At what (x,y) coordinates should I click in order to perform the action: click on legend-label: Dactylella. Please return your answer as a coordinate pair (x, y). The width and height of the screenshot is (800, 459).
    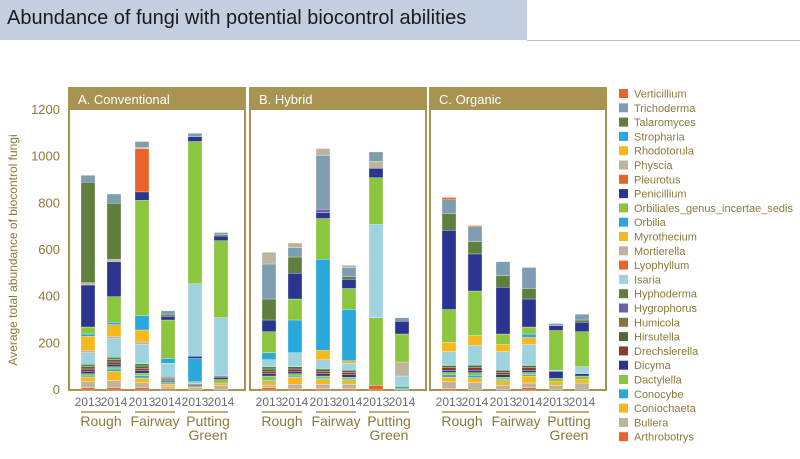
    Looking at the image, I should click on (658, 381).